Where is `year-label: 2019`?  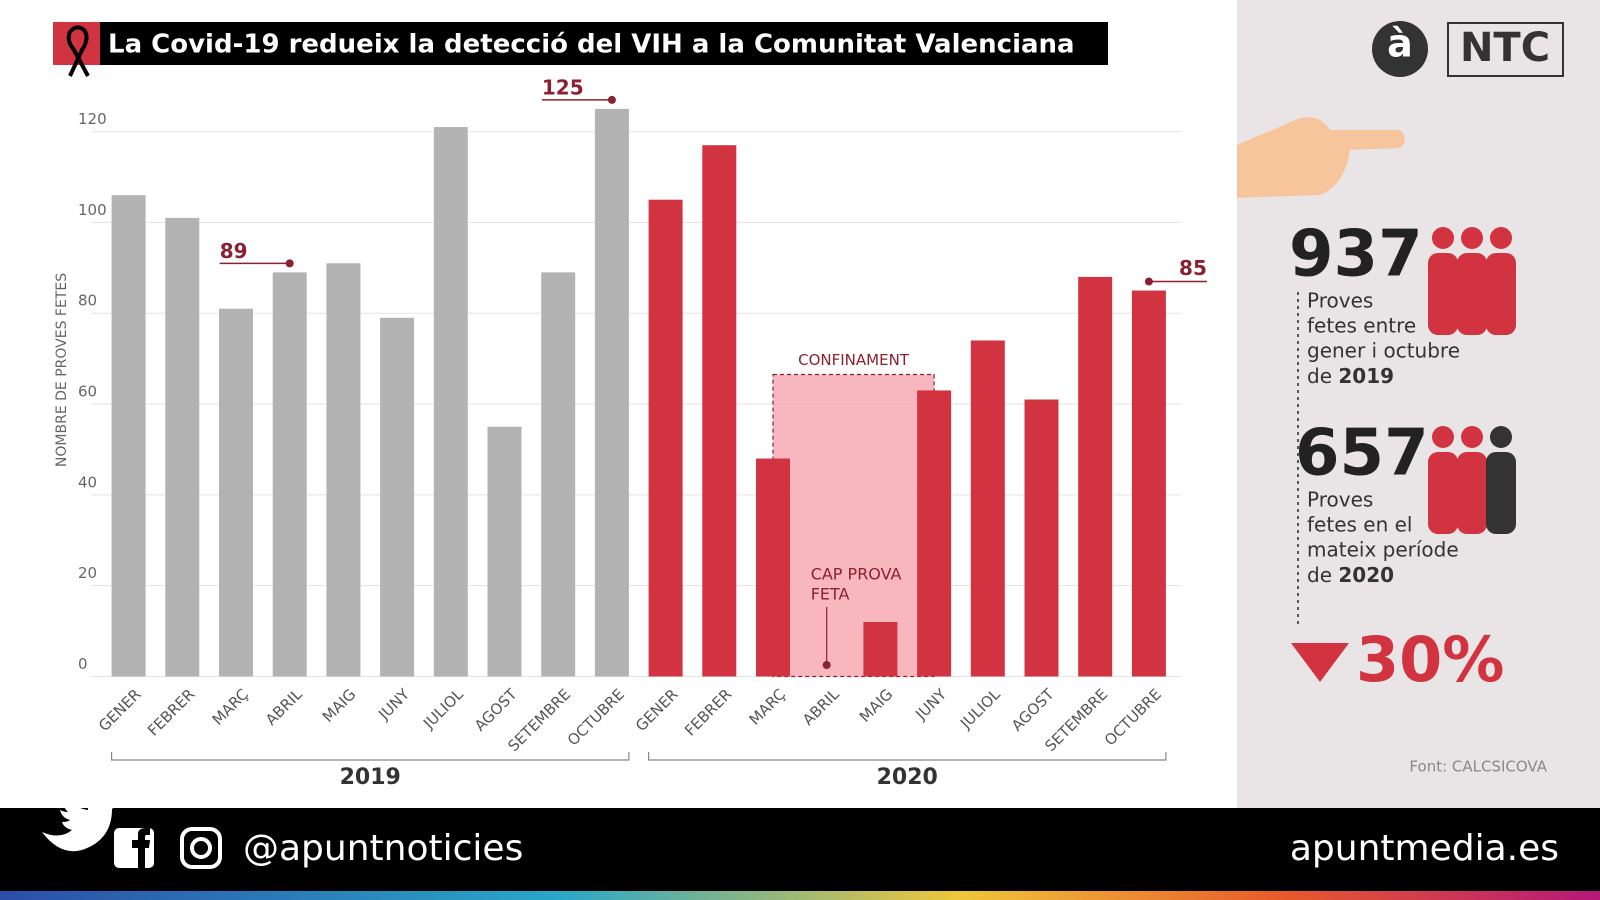
year-label: 2019 is located at coordinates (370, 777).